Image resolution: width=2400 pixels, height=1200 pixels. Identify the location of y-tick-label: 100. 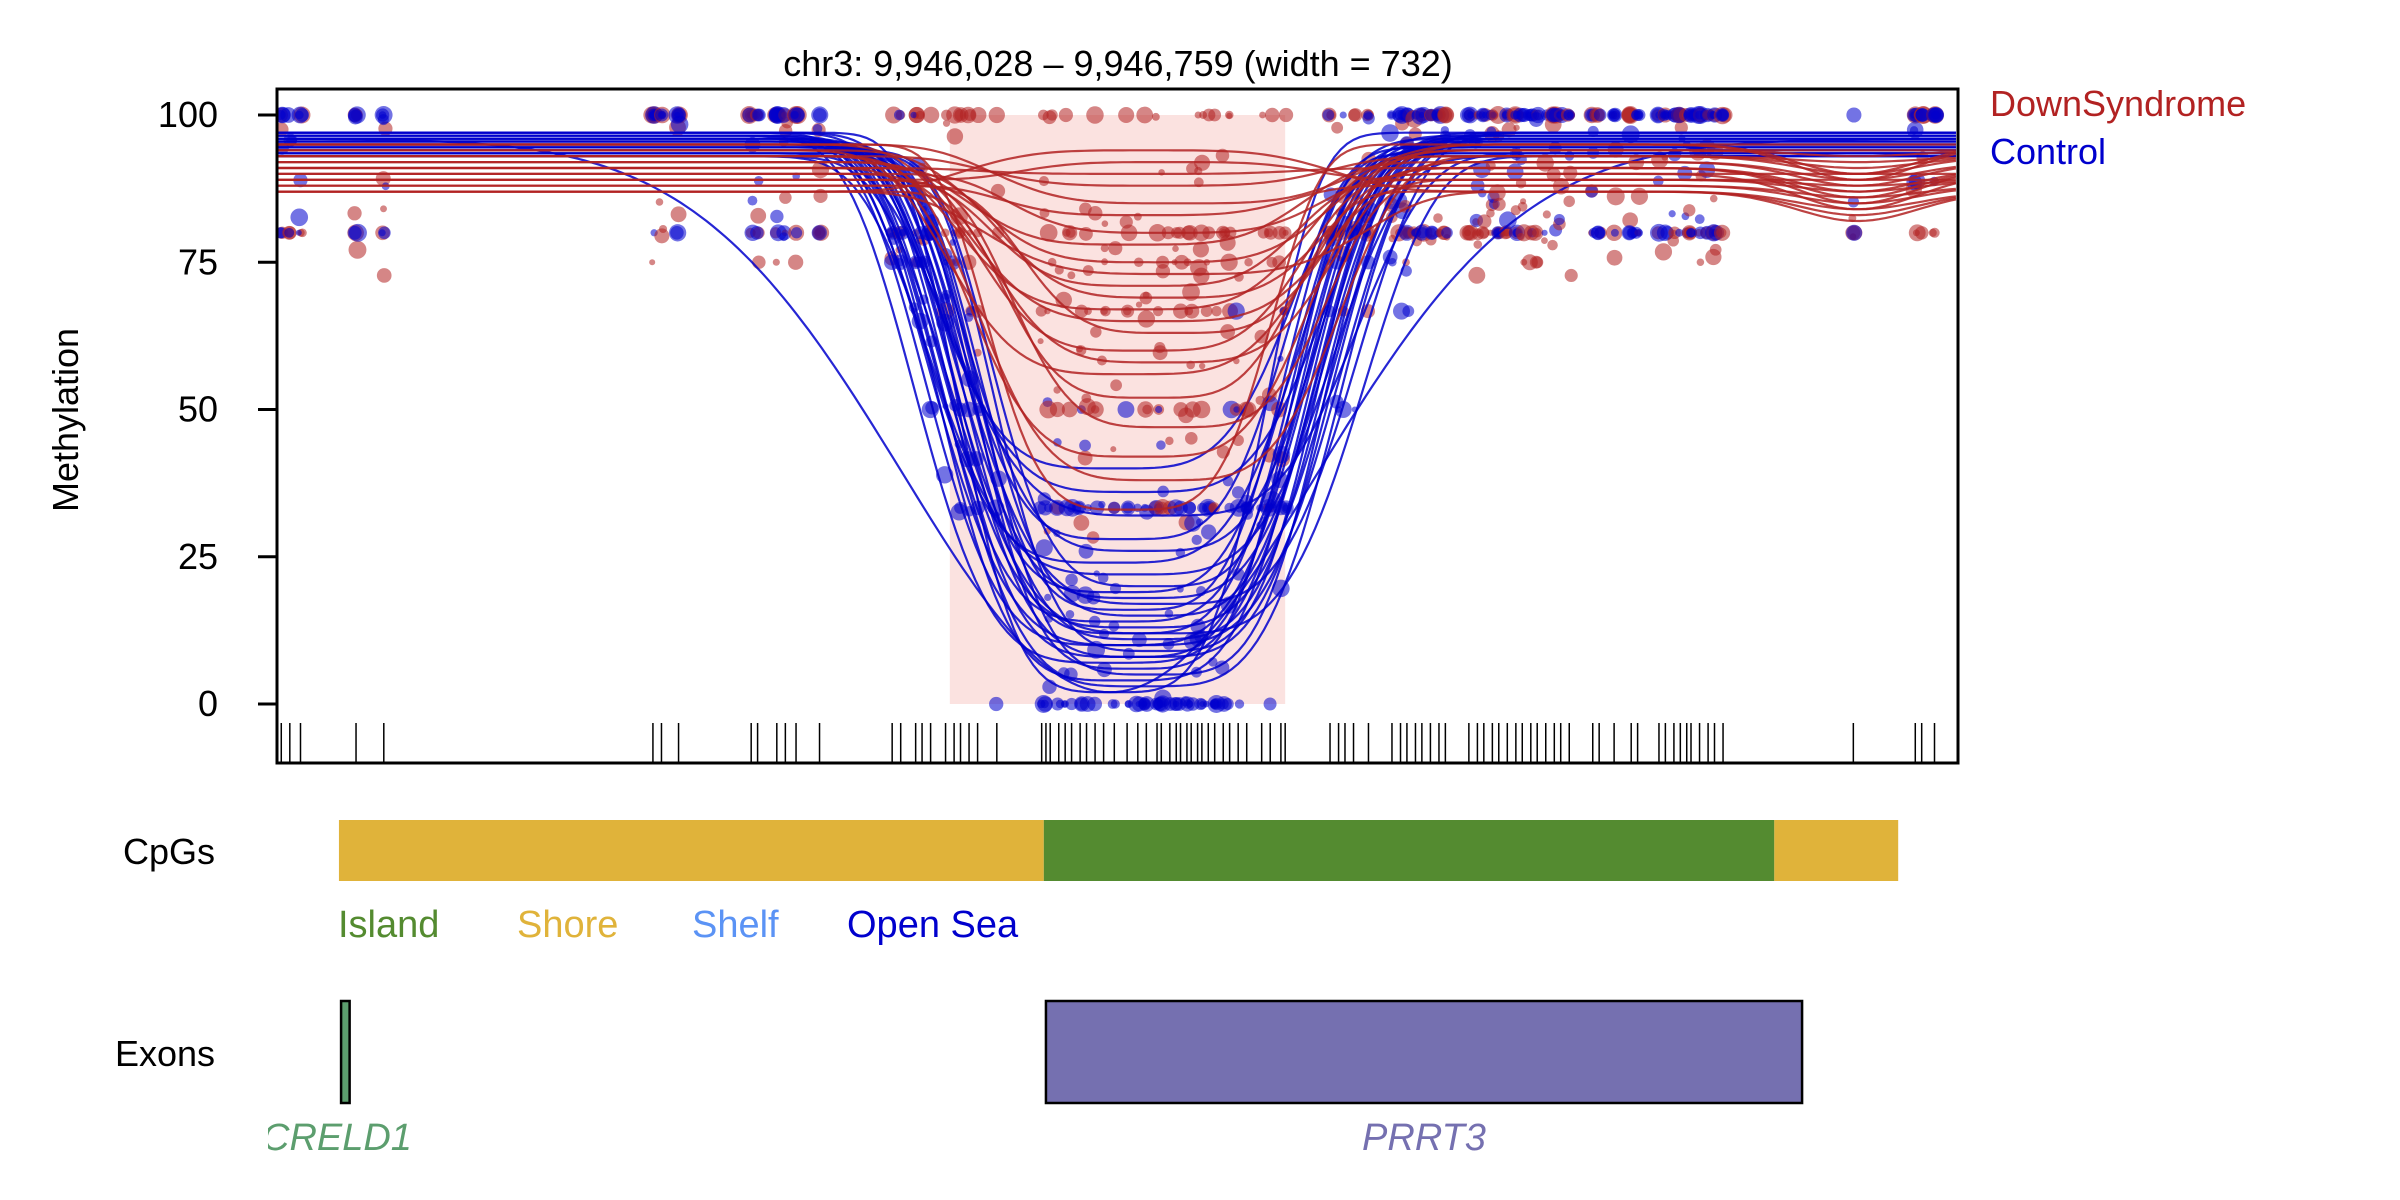
(188, 114).